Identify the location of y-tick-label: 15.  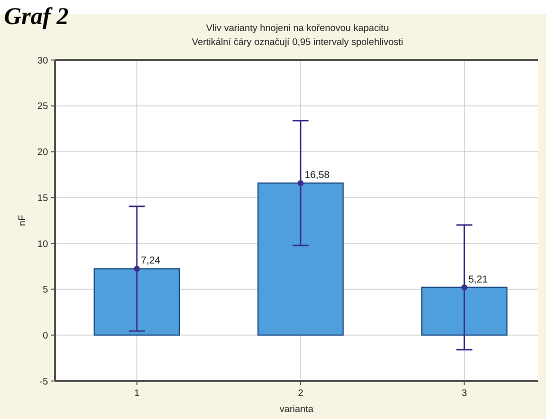
(42, 198).